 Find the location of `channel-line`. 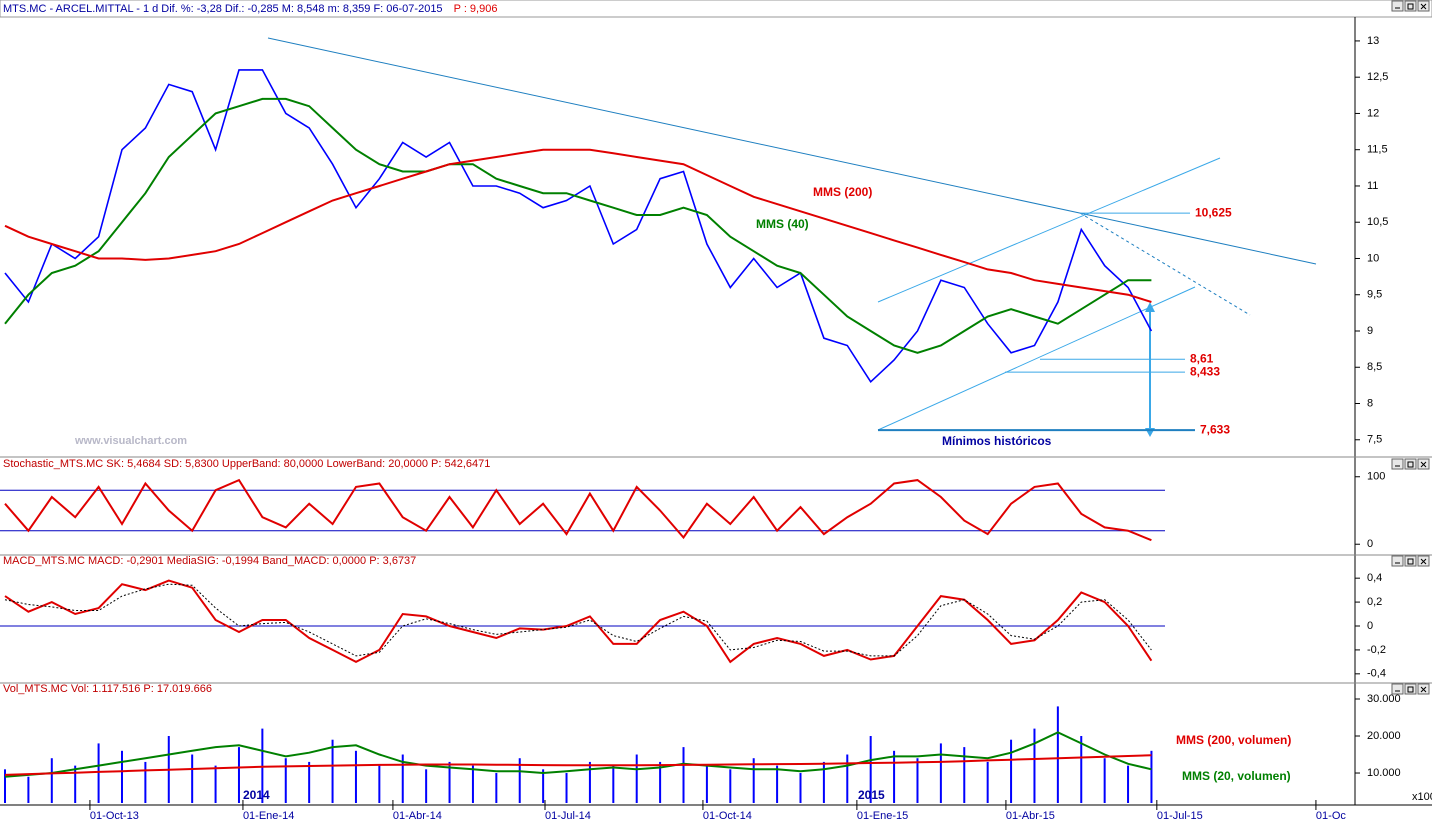

channel-line is located at coordinates (1049, 230).